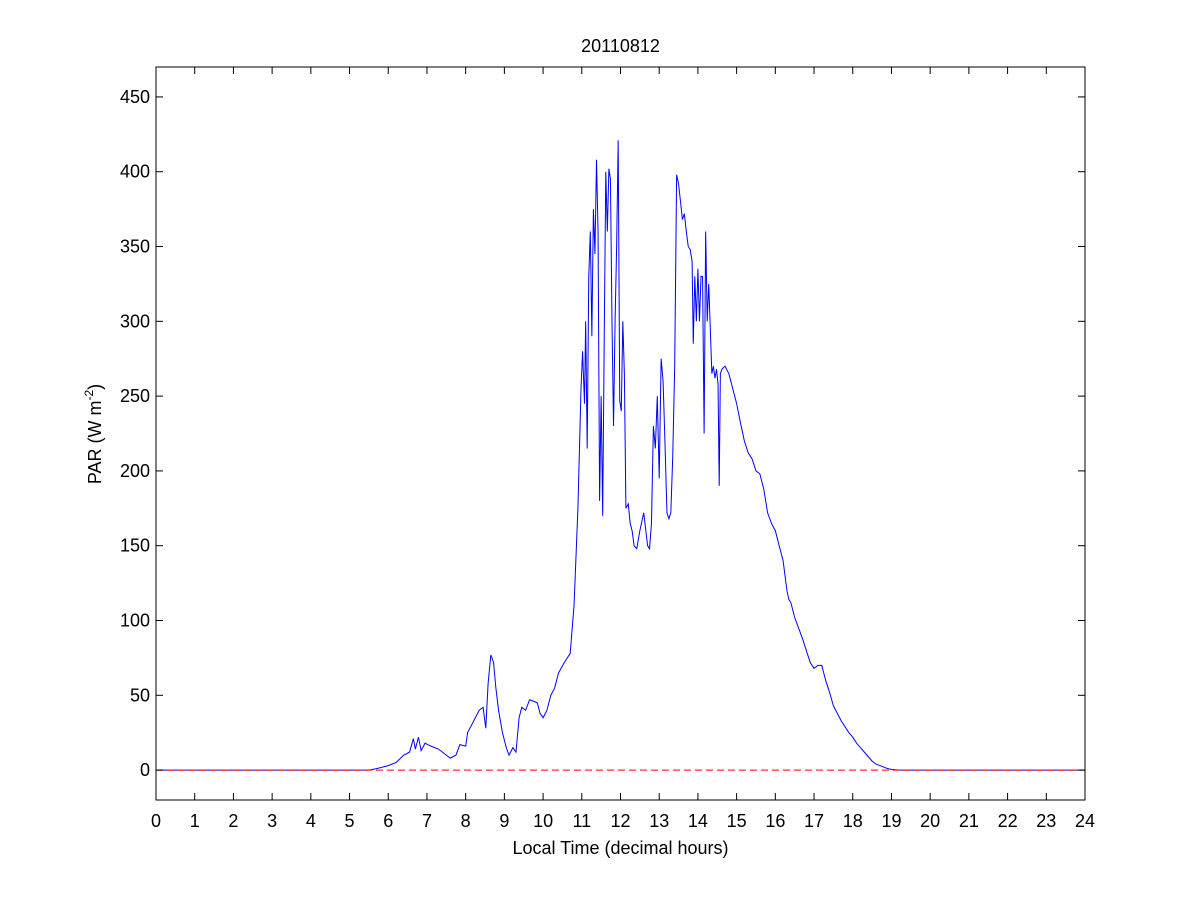 The height and width of the screenshot is (905, 1200). Describe the element at coordinates (89, 395) in the screenshot. I see `y-axis-label-superscript: -2` at that location.